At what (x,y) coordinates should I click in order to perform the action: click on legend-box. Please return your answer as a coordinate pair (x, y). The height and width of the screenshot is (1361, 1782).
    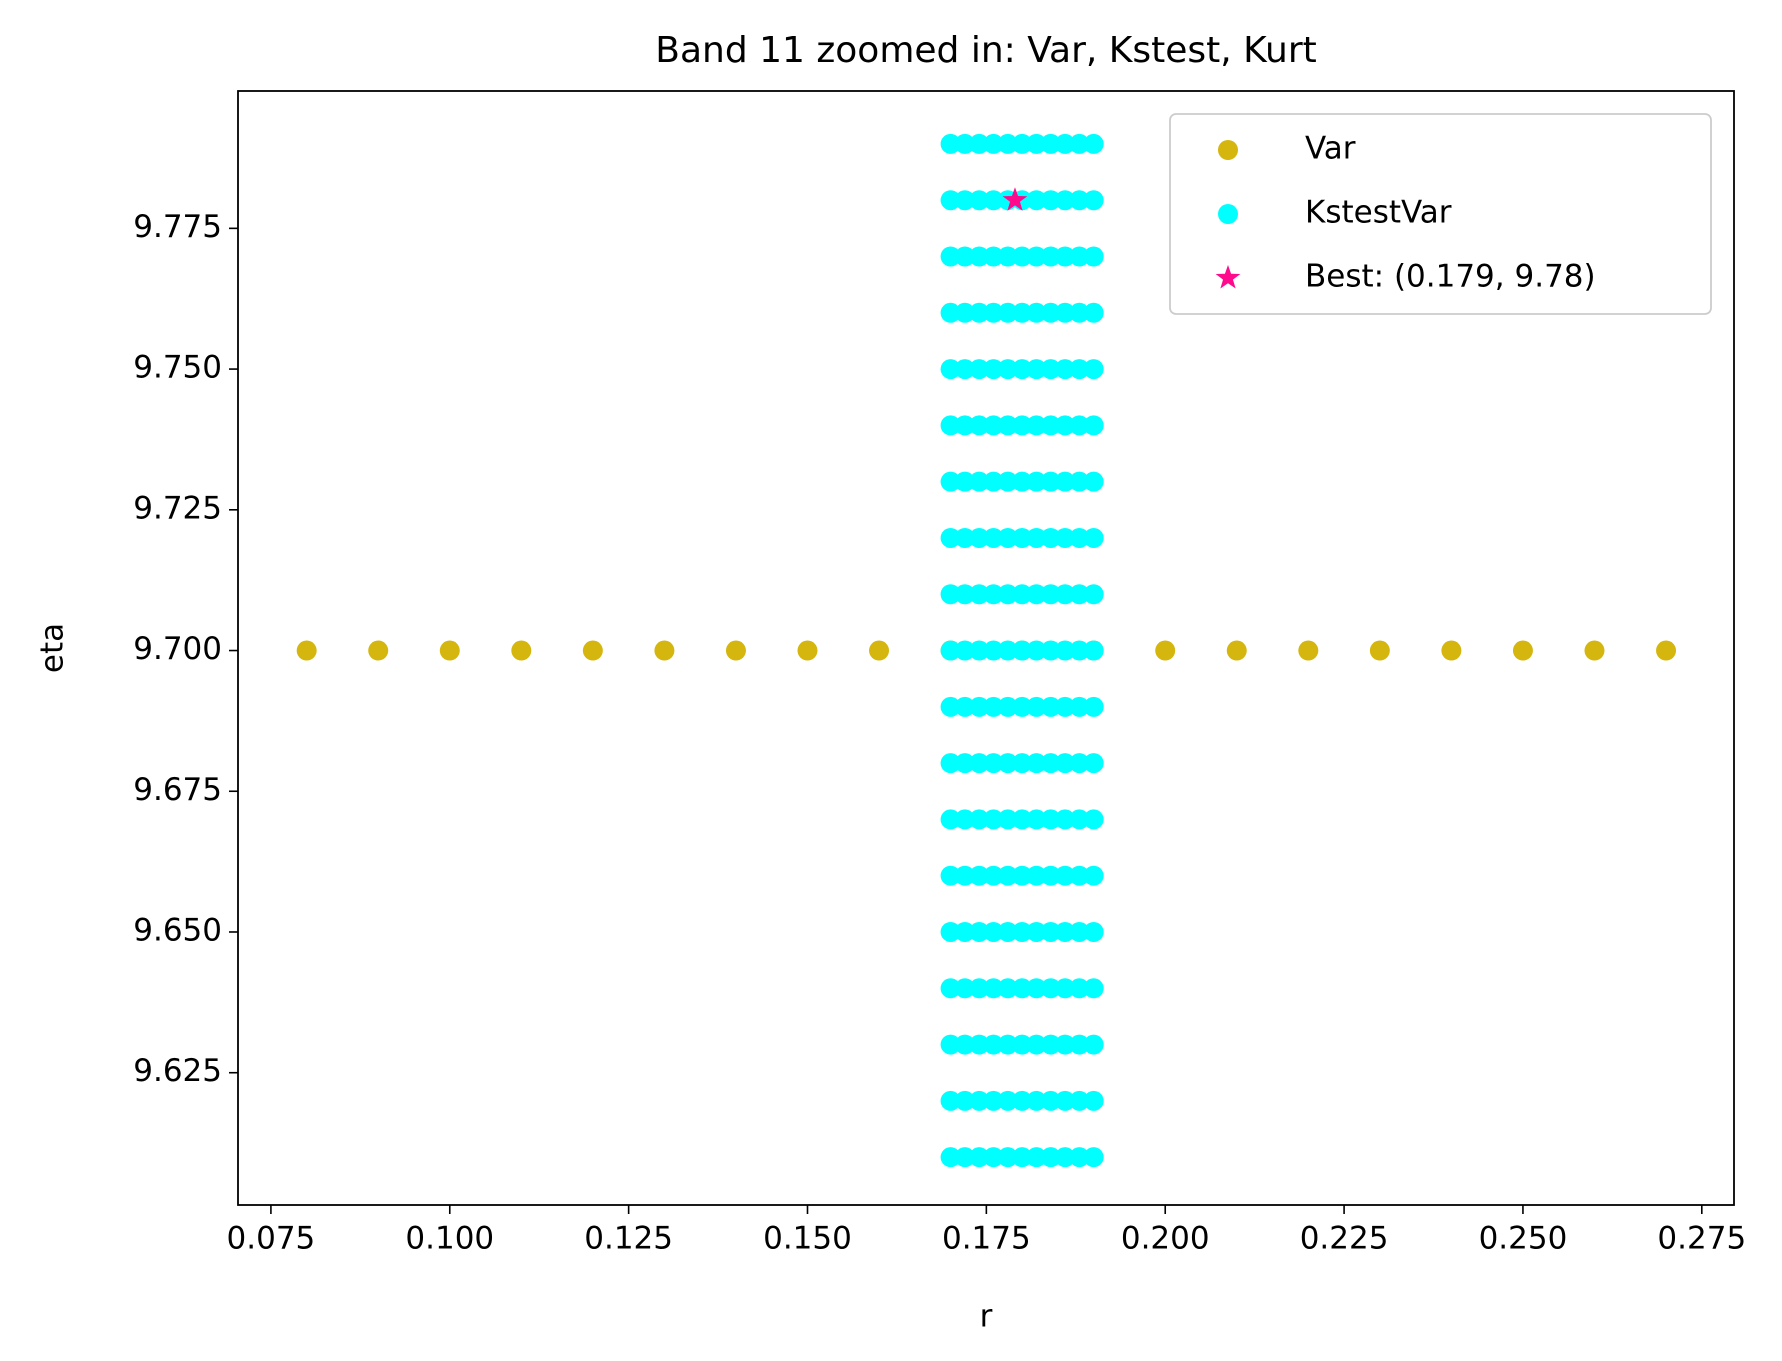
    Looking at the image, I should click on (1440, 214).